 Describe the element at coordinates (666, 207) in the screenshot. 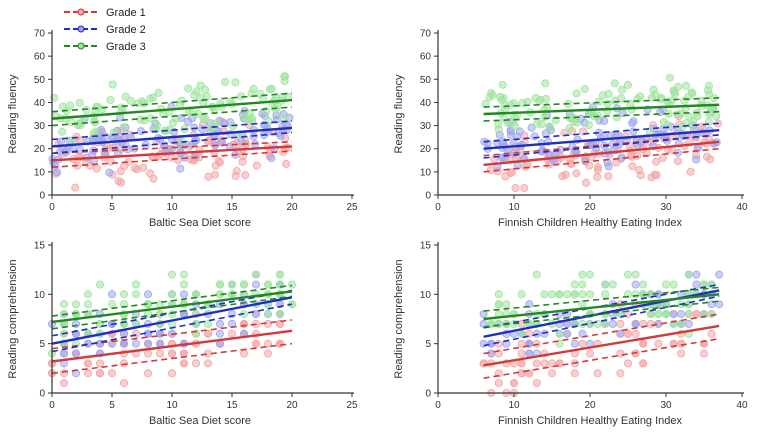

I see `x-tick-label: 30` at that location.